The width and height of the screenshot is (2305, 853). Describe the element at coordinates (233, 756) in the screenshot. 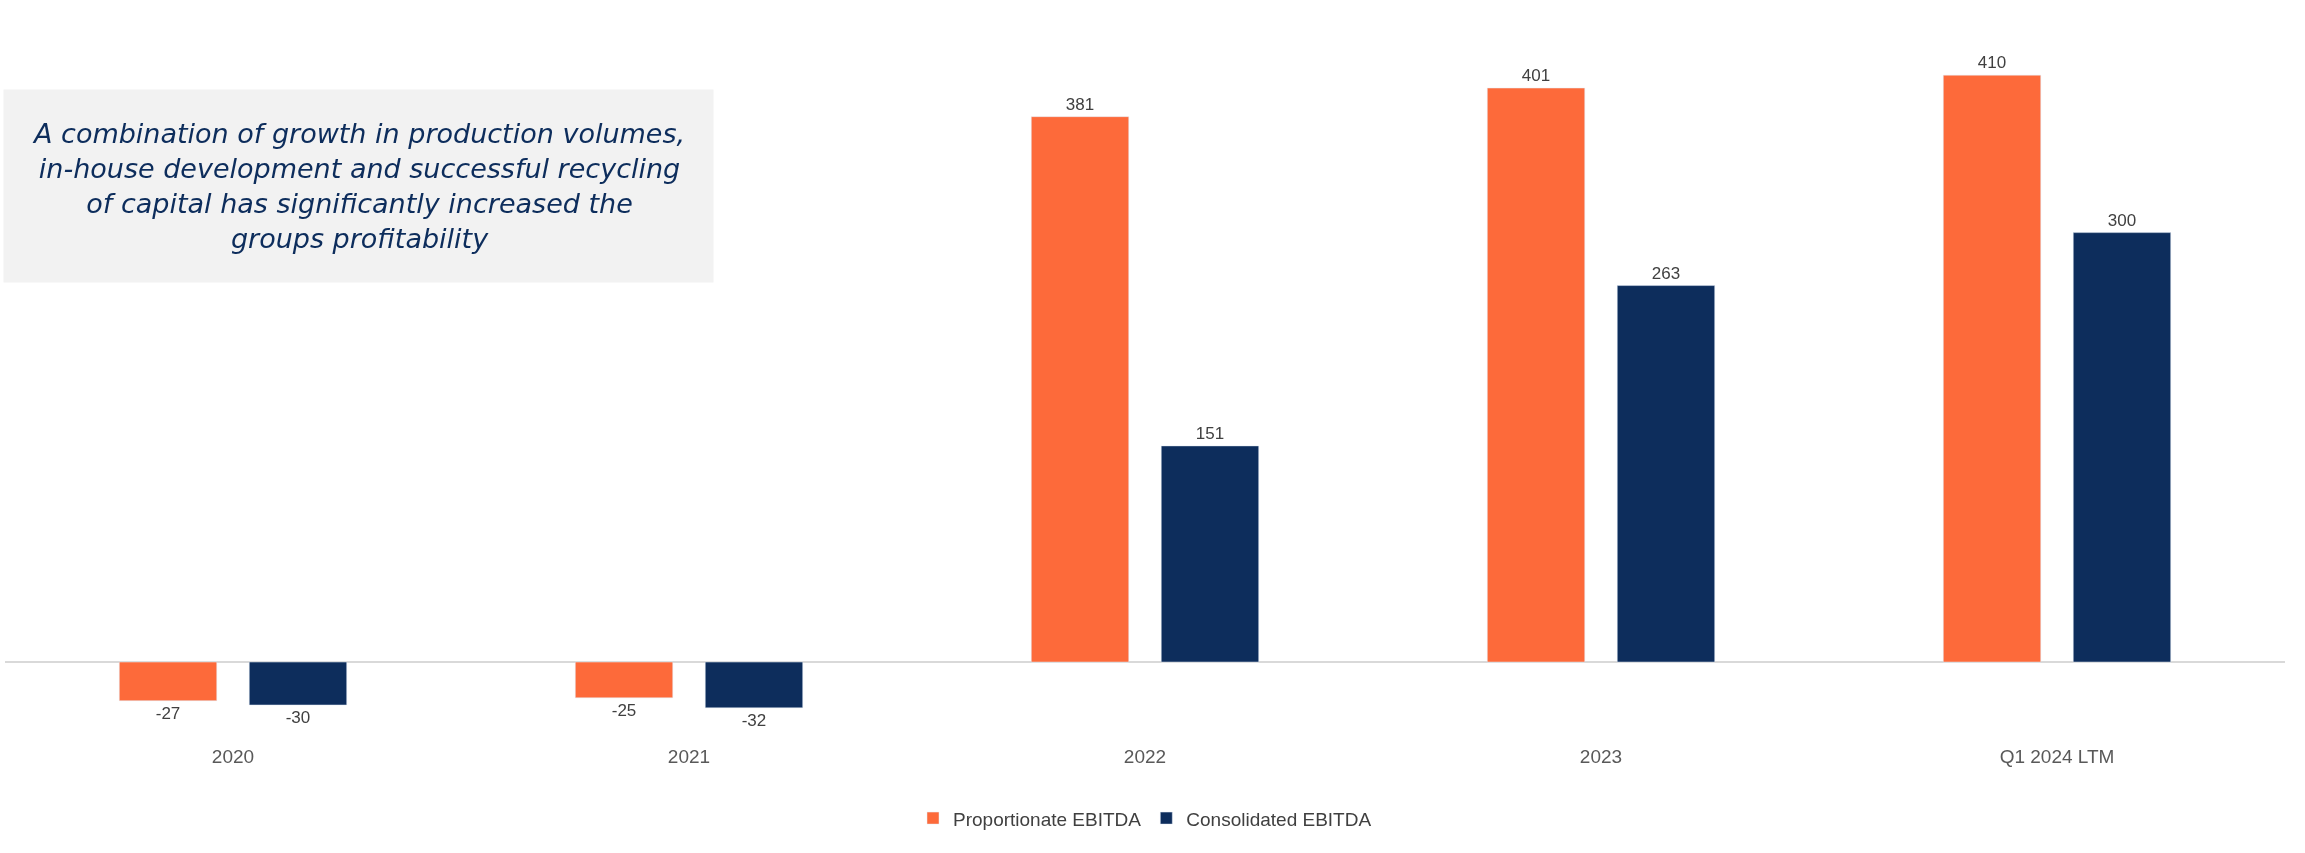

I see `x-tick-label: 2020` at that location.